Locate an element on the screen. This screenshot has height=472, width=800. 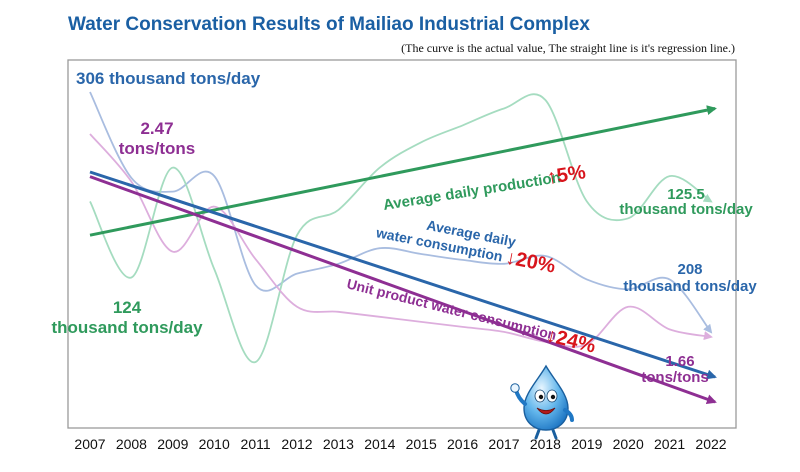
water-end-unit: thousand tons/day is located at coordinates (690, 286).